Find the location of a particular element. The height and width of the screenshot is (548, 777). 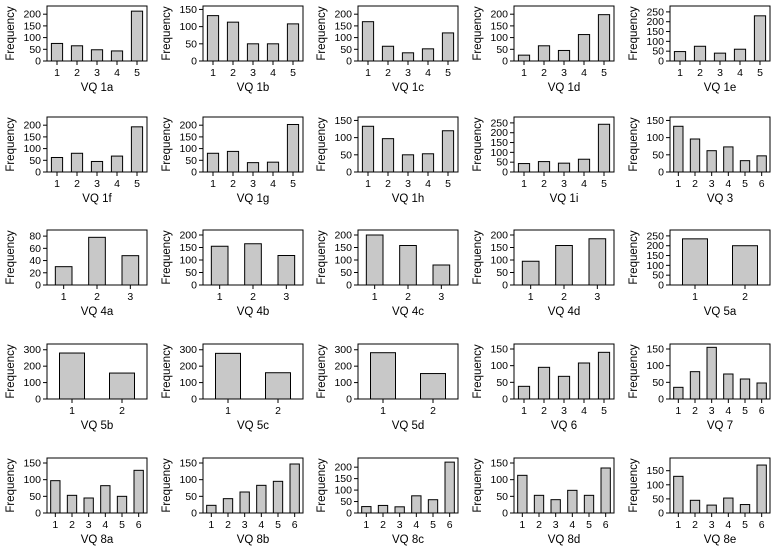

x-axis-label: VQ 6 is located at coordinates (564, 426).